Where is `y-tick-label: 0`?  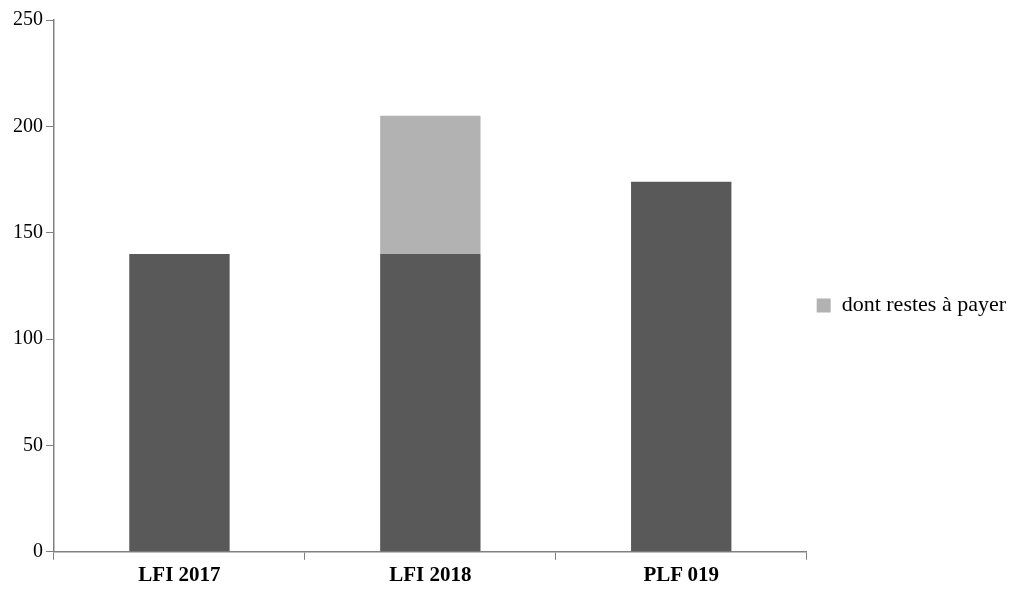 y-tick-label: 0 is located at coordinates (38, 550).